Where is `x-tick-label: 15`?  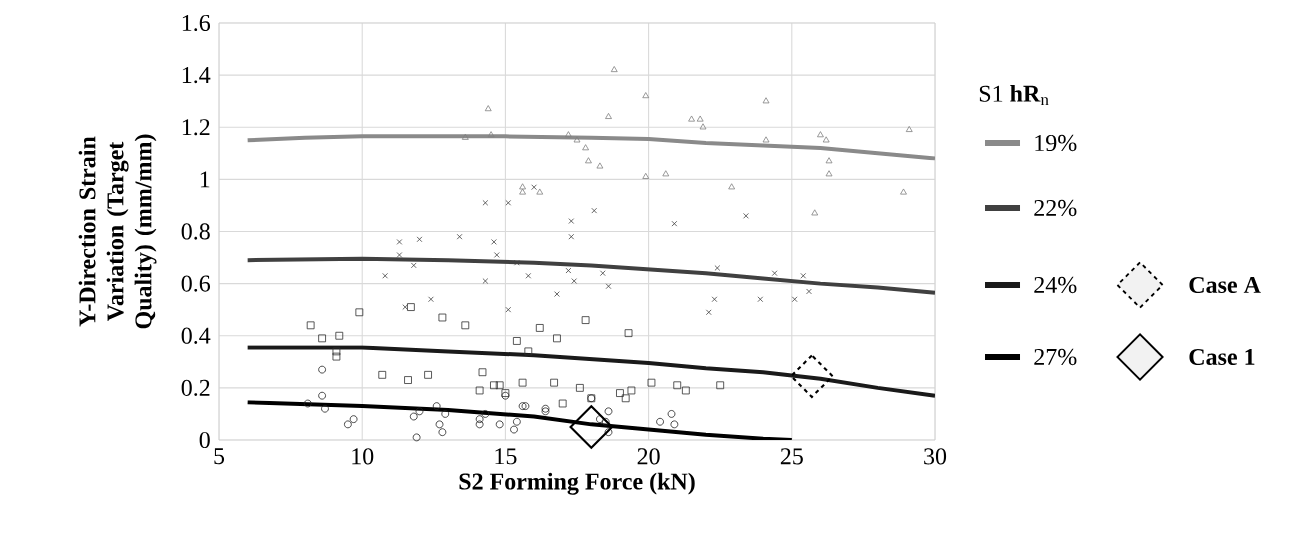 x-tick-label: 15 is located at coordinates (506, 456).